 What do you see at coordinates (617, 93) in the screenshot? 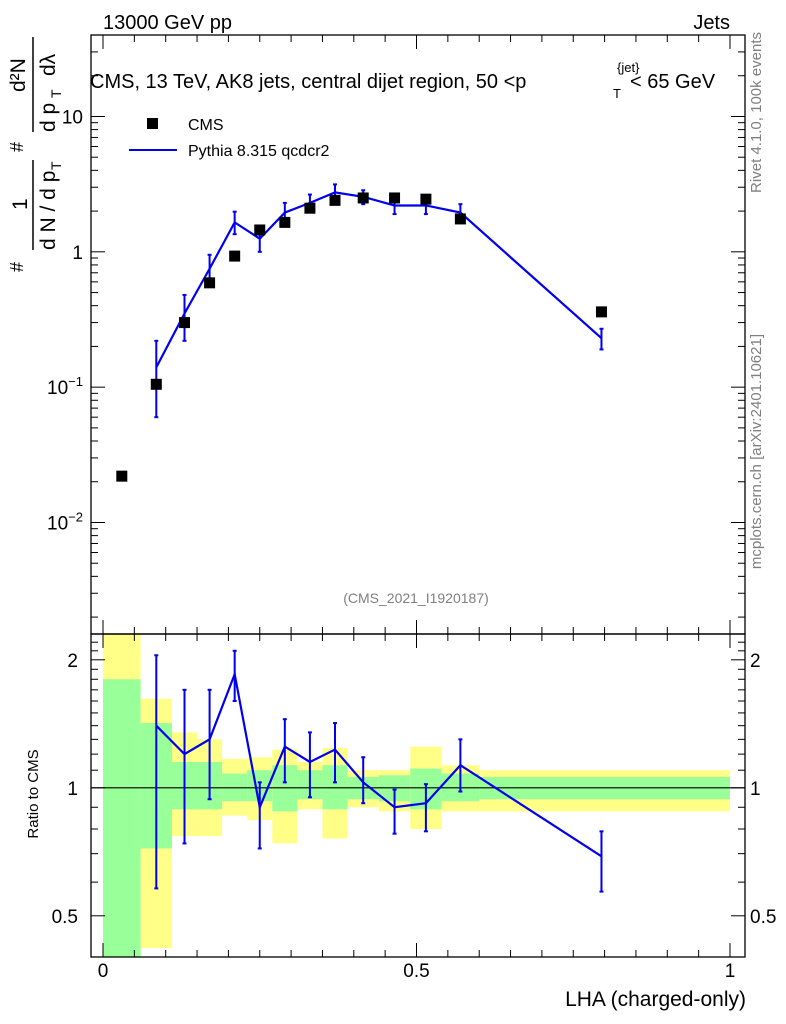
I see `title-sub: T` at bounding box center [617, 93].